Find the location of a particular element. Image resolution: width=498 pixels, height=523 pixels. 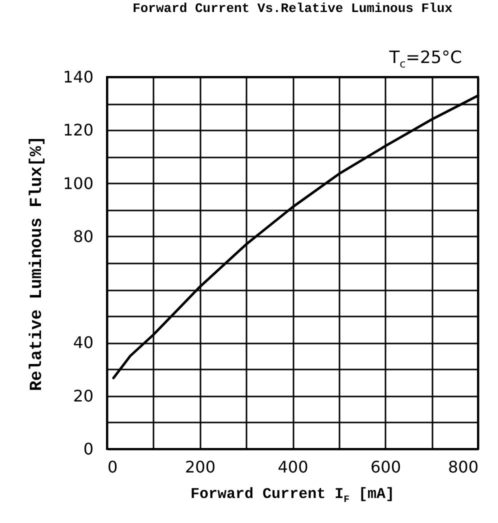

y-tick-label: 20 is located at coordinates (83, 396).